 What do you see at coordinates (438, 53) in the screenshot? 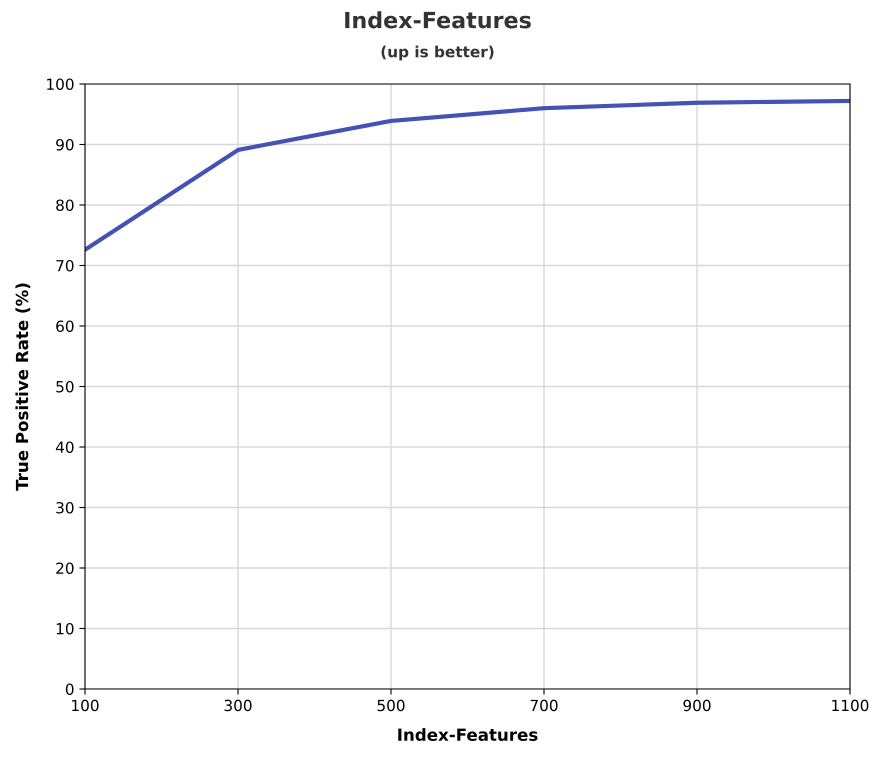
I see `chart-subtitle: (up is better)` at bounding box center [438, 53].